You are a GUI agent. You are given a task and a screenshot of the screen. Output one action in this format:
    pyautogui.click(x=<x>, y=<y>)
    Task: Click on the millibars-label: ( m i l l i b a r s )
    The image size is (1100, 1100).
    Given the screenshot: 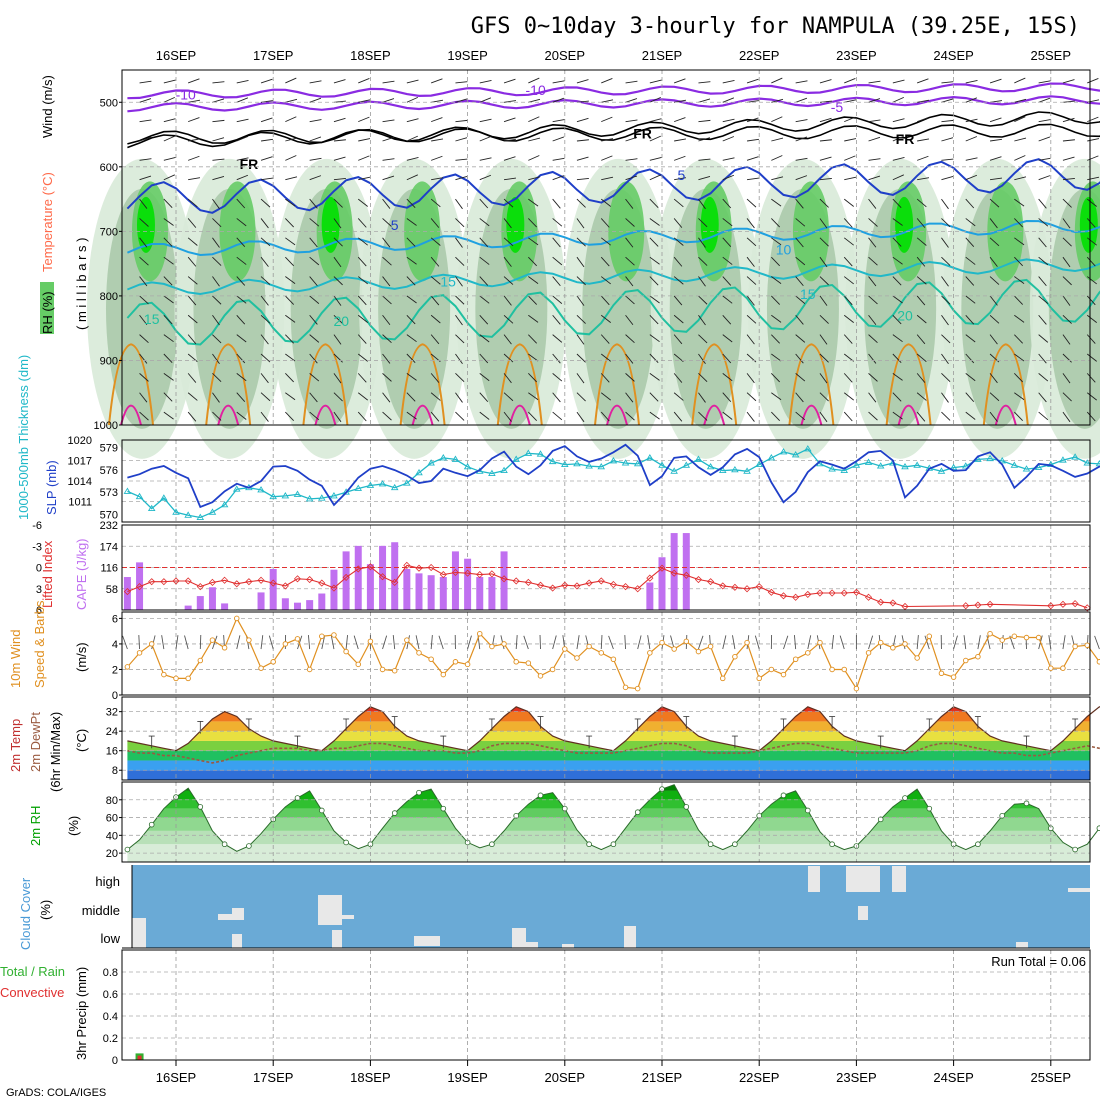 What is the action you would take?
    pyautogui.click(x=81, y=284)
    